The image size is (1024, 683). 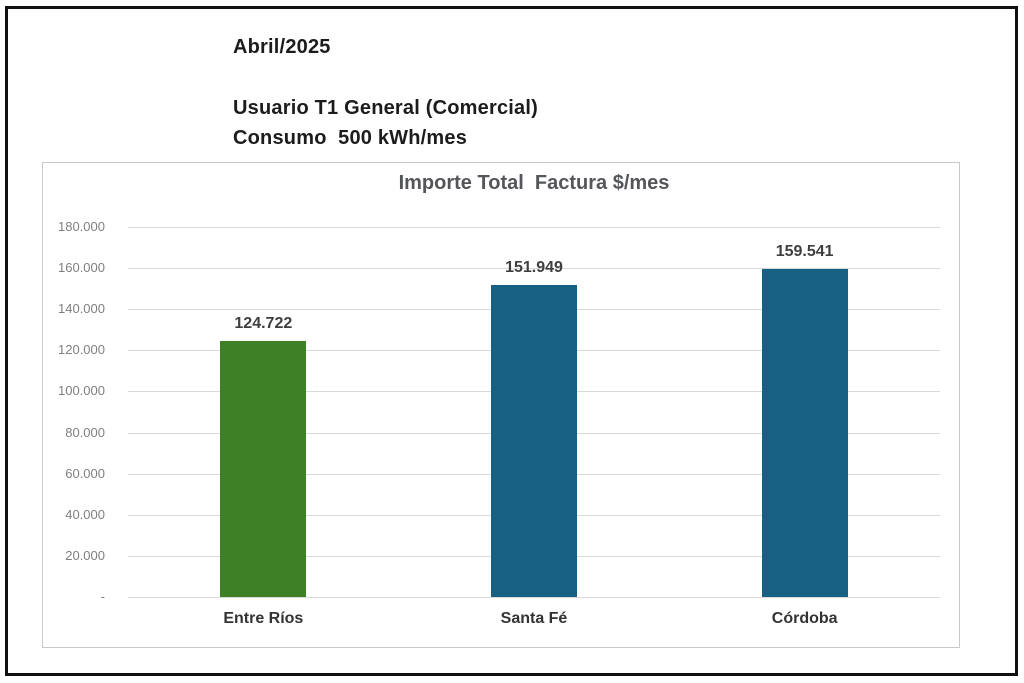 I want to click on x-axis-category-label: Córdoba, so click(x=804, y=618).